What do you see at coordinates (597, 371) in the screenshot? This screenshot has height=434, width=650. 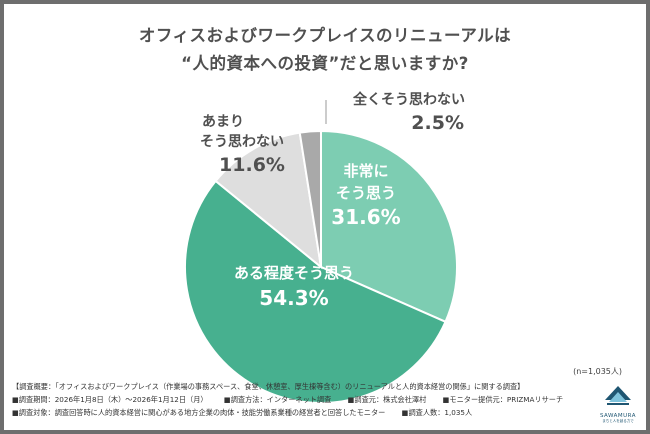 I see `sample-size-note: (n=1,035人)` at bounding box center [597, 371].